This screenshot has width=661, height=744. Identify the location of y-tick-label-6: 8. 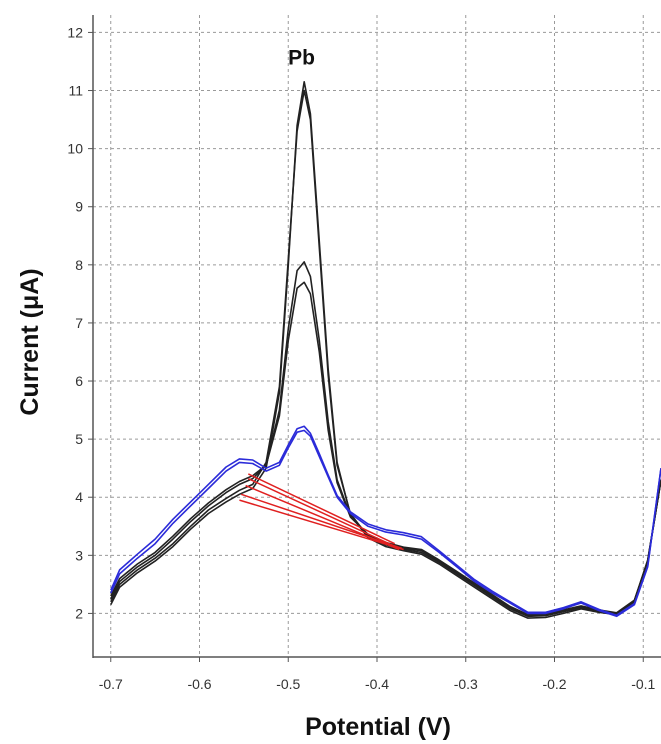
(79, 265).